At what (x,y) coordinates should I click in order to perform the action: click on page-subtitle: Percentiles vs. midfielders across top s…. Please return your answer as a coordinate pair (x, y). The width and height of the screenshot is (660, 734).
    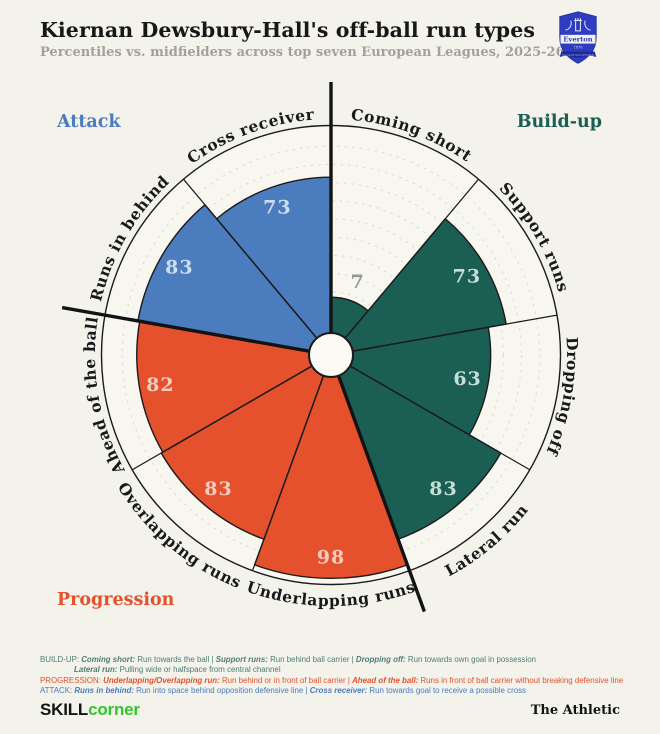
    Looking at the image, I should click on (302, 52).